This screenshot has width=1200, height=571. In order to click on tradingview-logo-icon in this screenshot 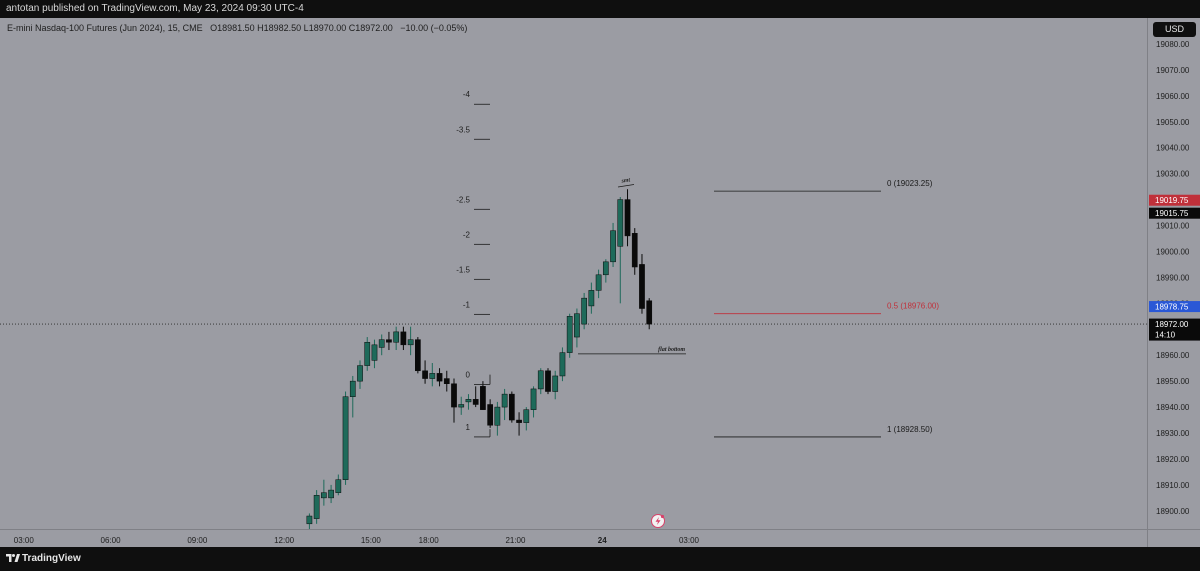, I will do `click(13, 558)`.